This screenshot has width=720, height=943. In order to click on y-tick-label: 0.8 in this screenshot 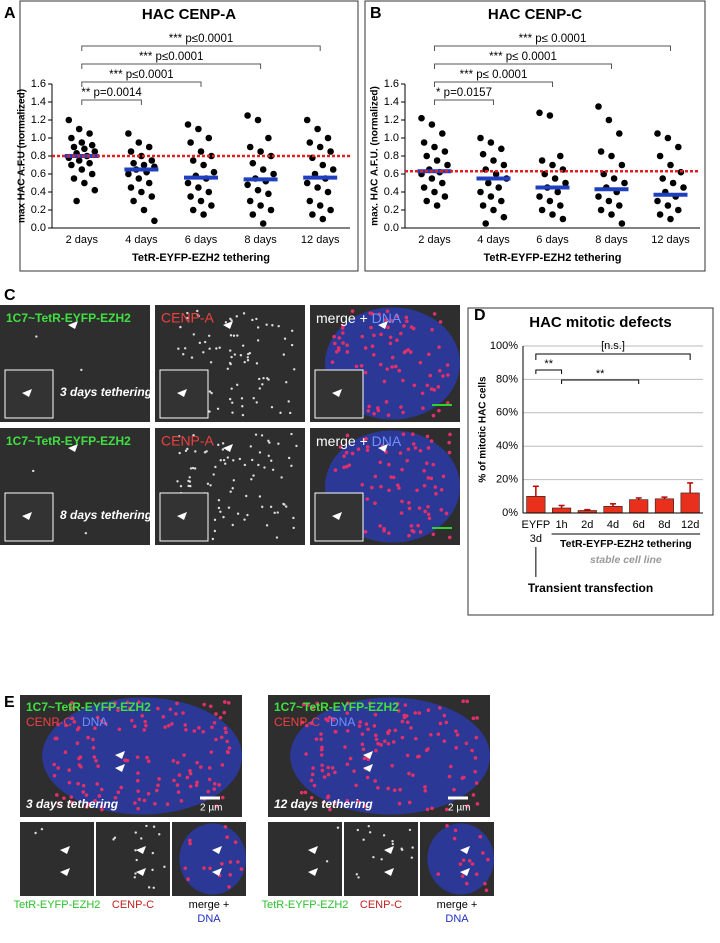, I will do `click(38, 156)`.